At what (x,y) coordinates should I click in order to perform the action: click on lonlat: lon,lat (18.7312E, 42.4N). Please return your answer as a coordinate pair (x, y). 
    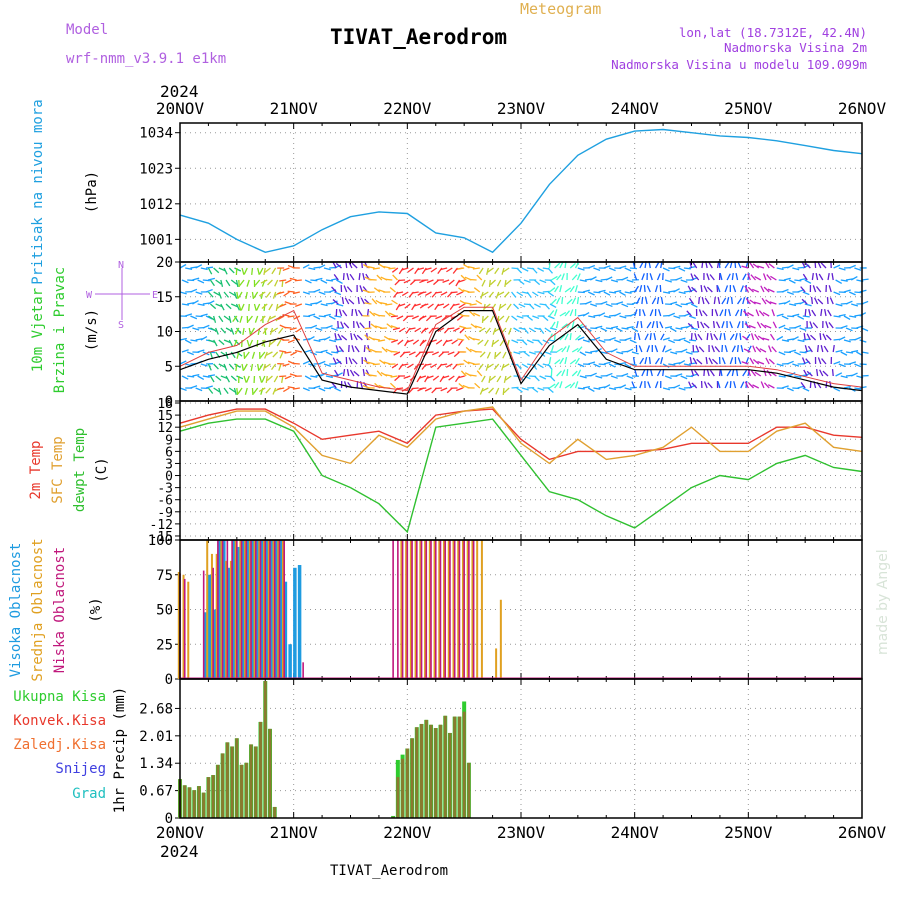
    Looking at the image, I should click on (773, 32).